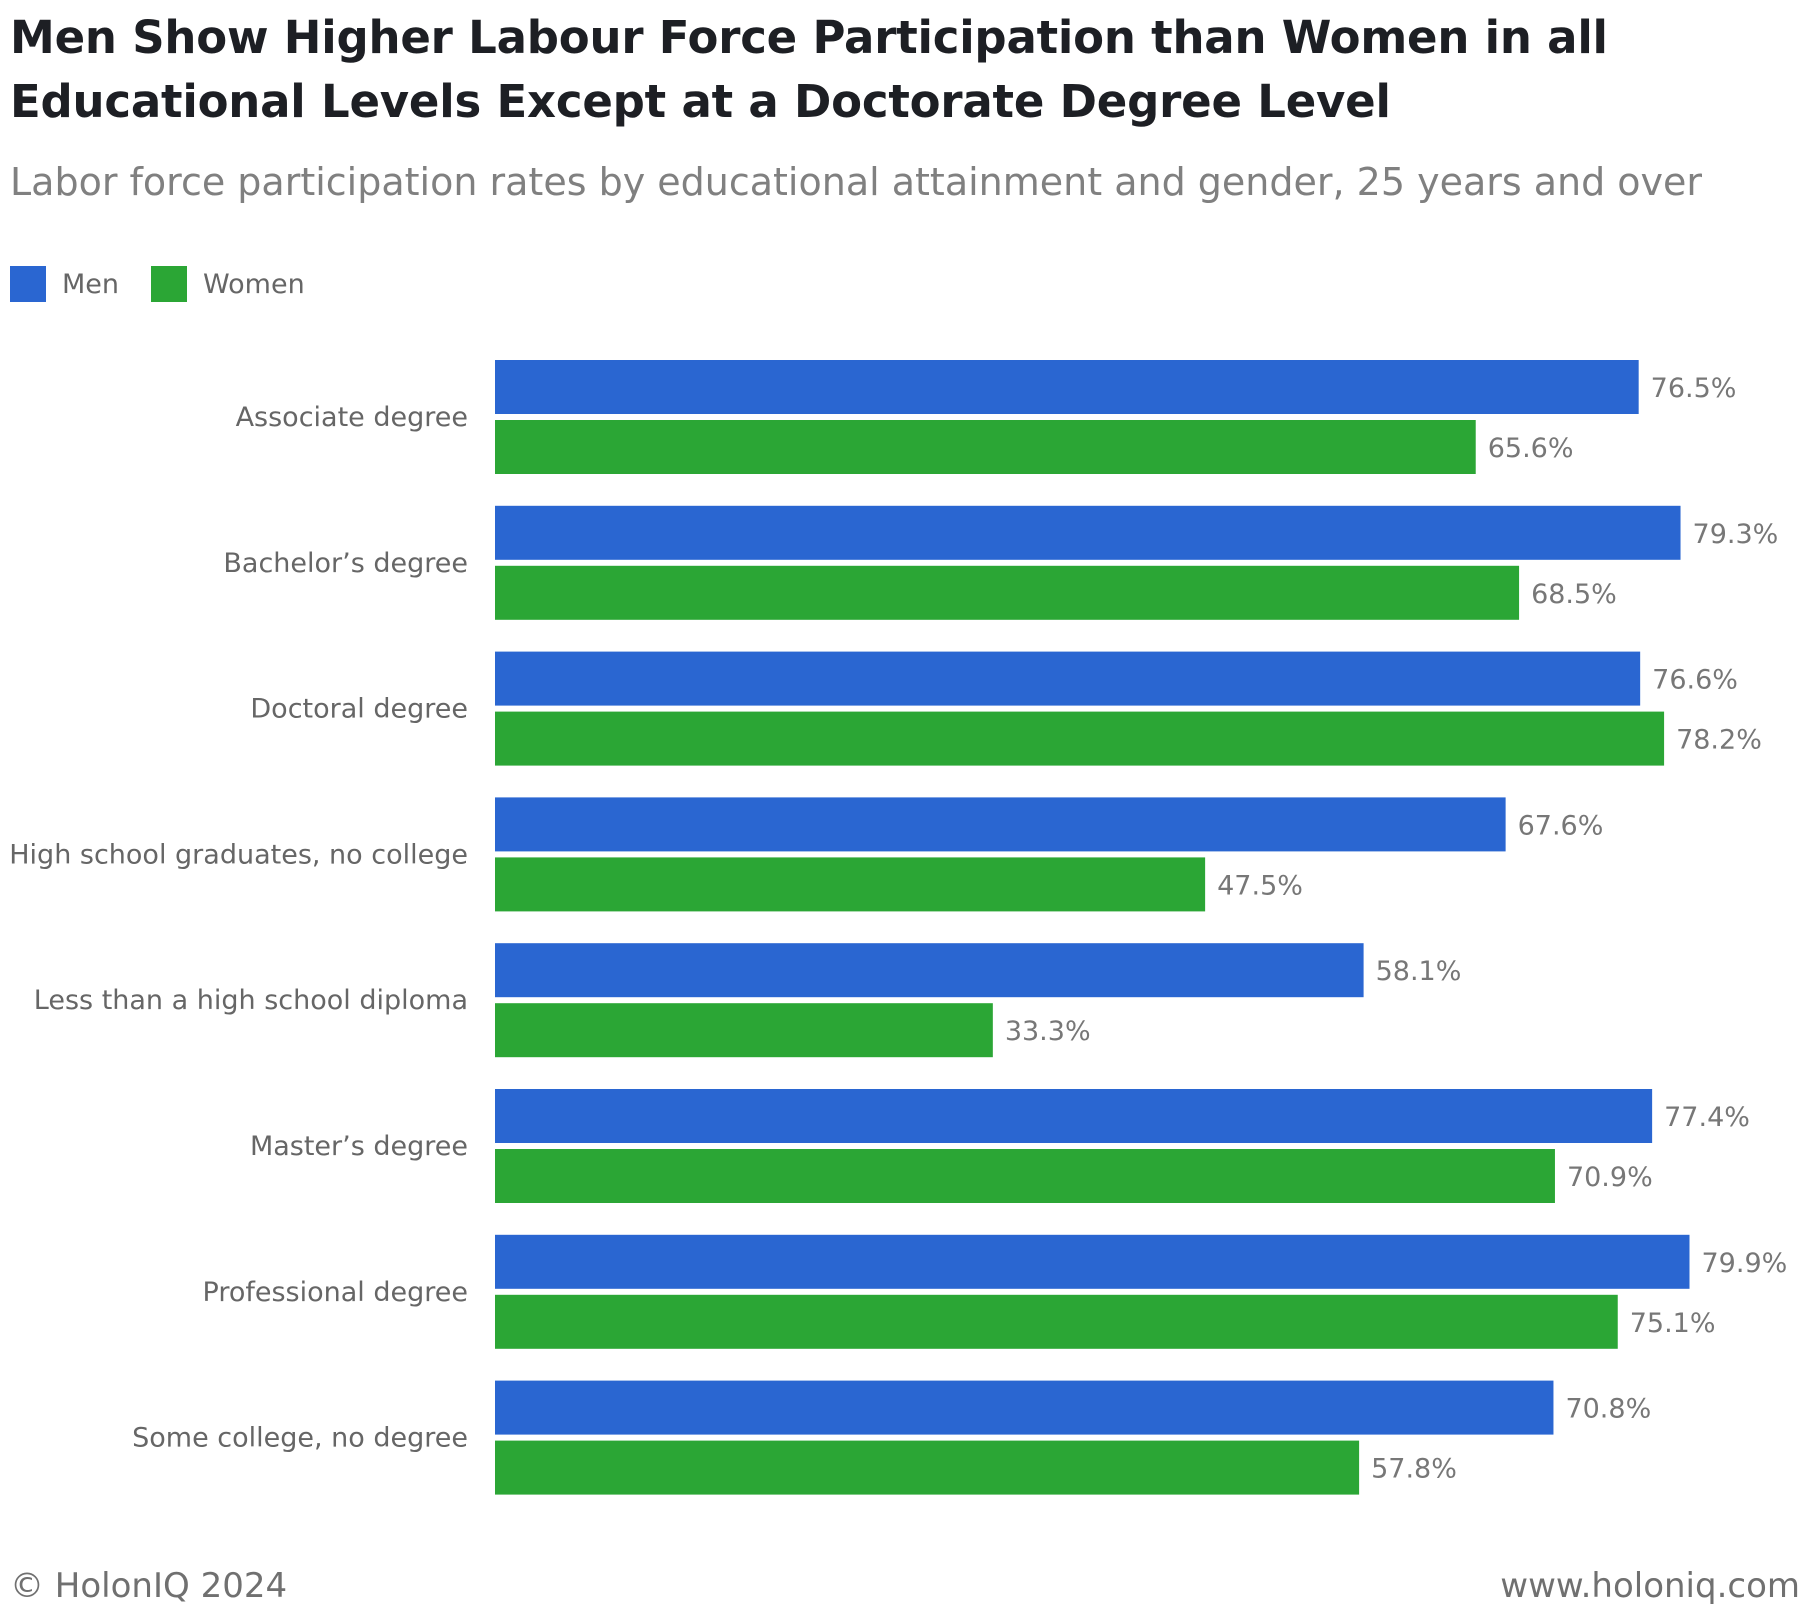 The width and height of the screenshot is (1800, 1610). Describe the element at coordinates (1006, 708) in the screenshot. I see `category-group: Doctoral degree 76.6% 78.2%` at that location.